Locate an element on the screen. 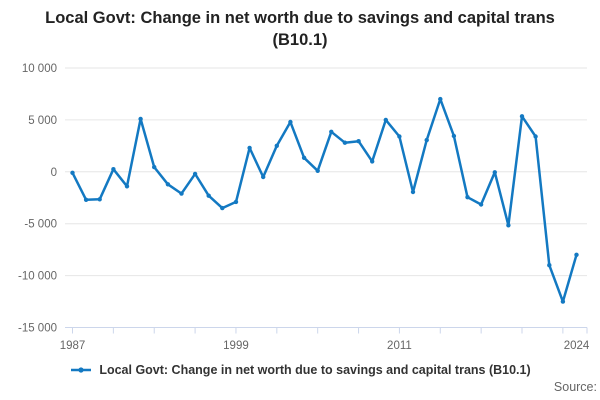 The width and height of the screenshot is (600, 400). x-axis-tick-label: 1987 is located at coordinates (73, 346).